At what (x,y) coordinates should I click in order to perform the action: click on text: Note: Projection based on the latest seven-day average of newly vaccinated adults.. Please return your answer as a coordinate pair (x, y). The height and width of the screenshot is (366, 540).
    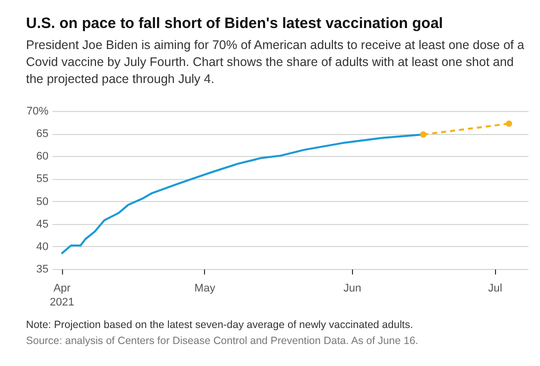
    Looking at the image, I should click on (219, 325).